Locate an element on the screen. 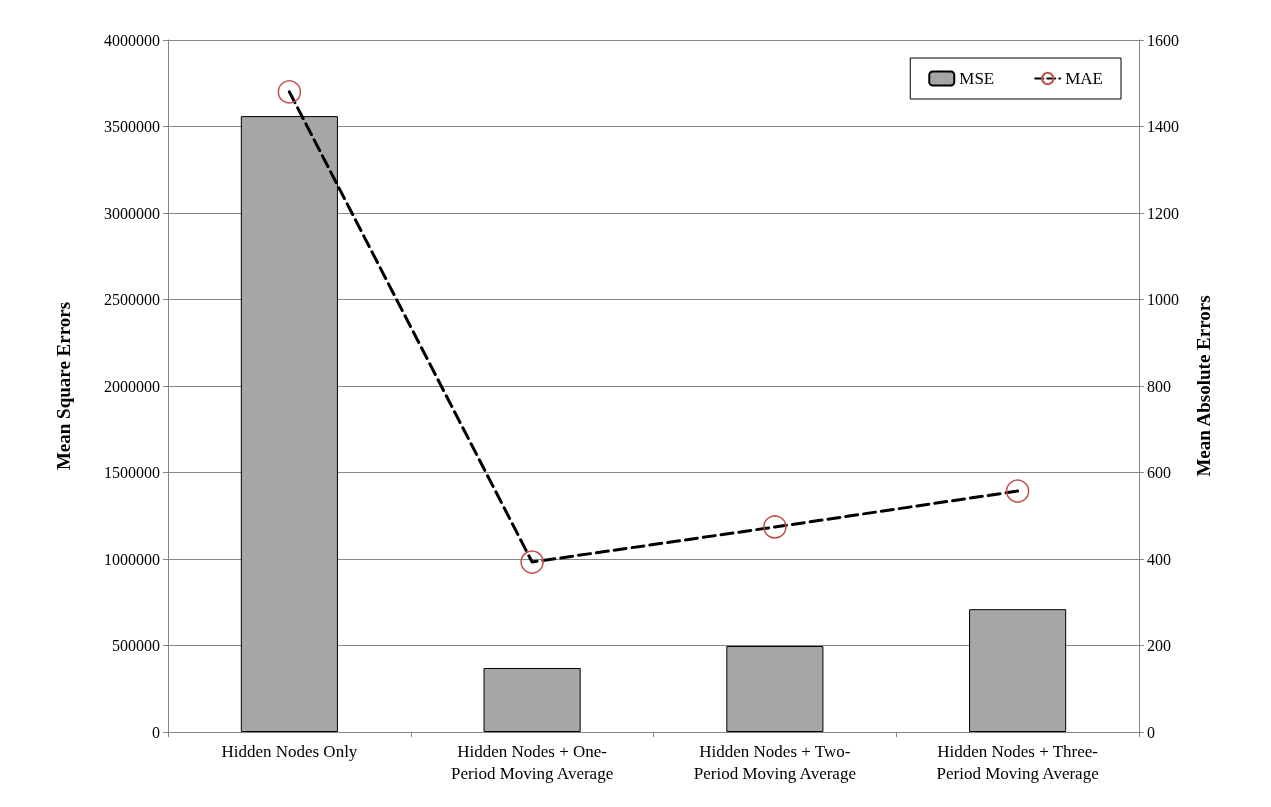 The width and height of the screenshot is (1271, 807). x-tick-label: Hidden Nodes Only is located at coordinates (289, 751).